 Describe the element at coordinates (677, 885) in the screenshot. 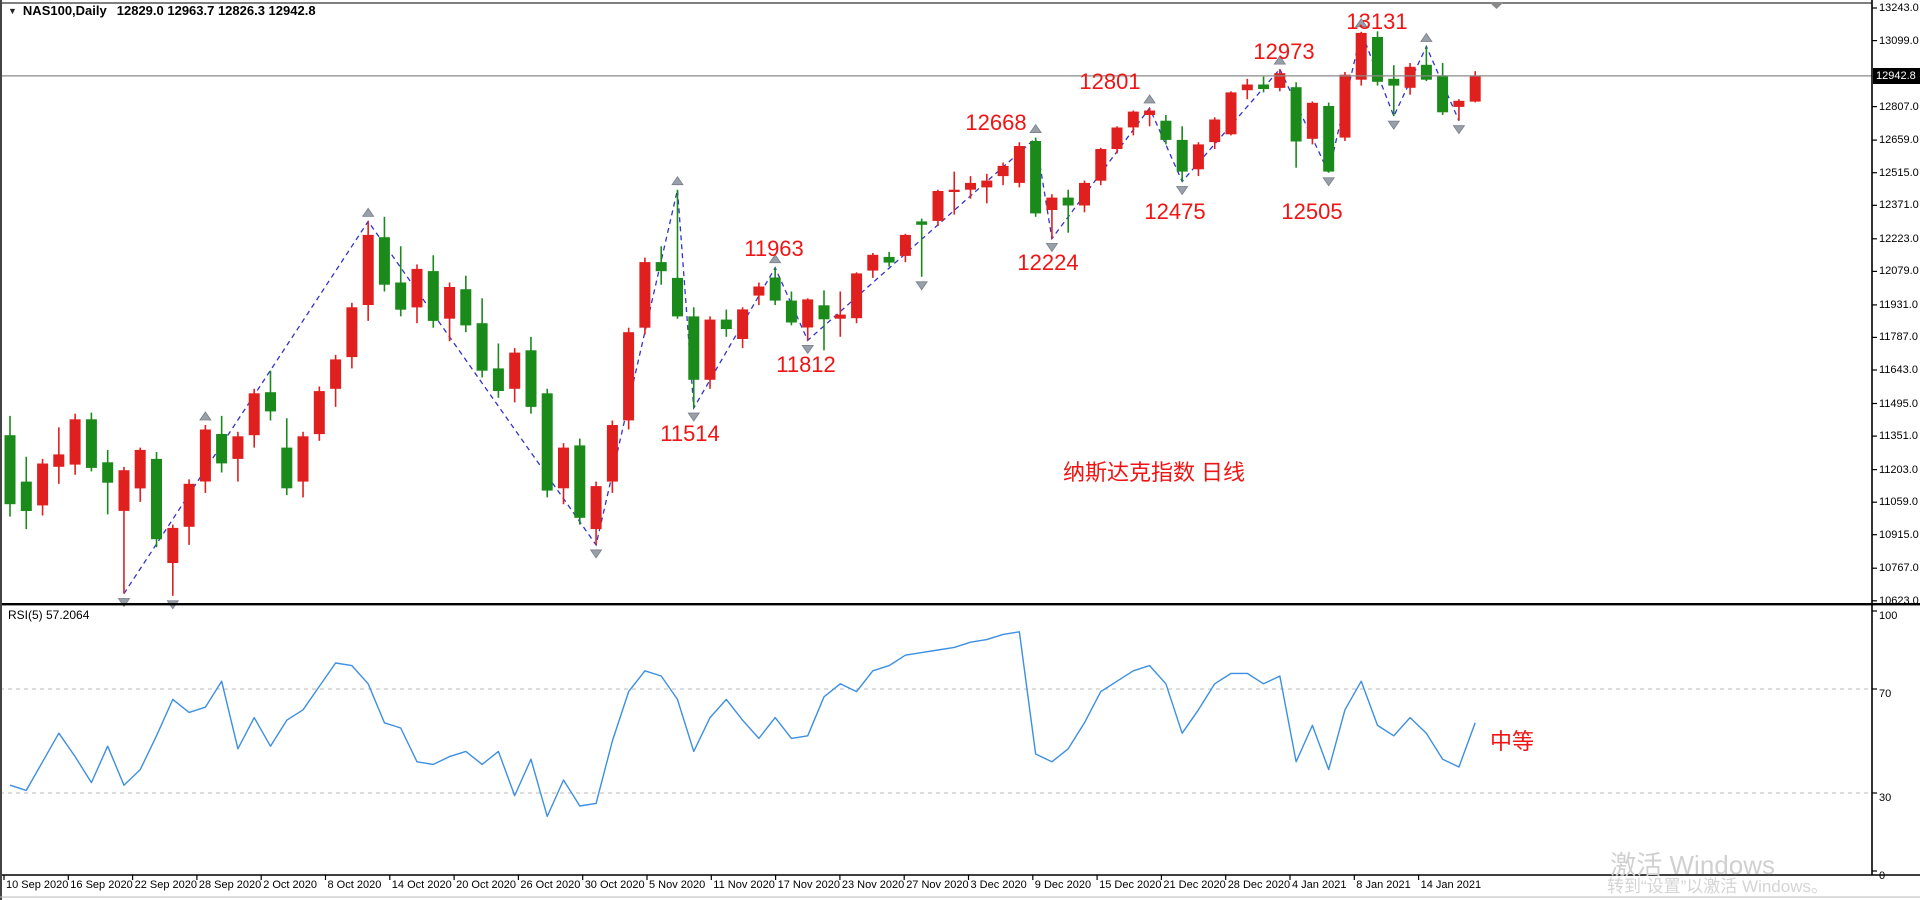

I see `date-axis-label: 5 Nov 2020` at that location.